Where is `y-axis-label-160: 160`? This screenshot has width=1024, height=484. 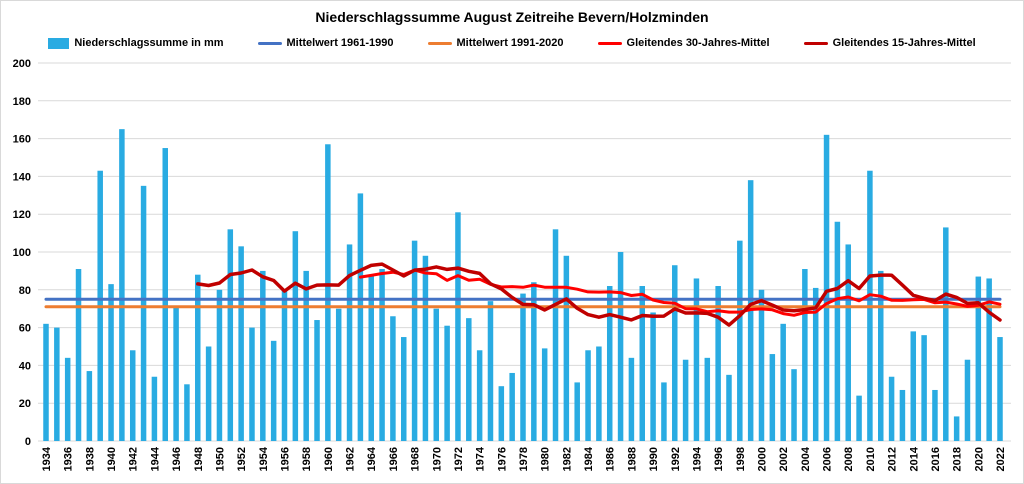
y-axis-label-160: 160 is located at coordinates (22, 140).